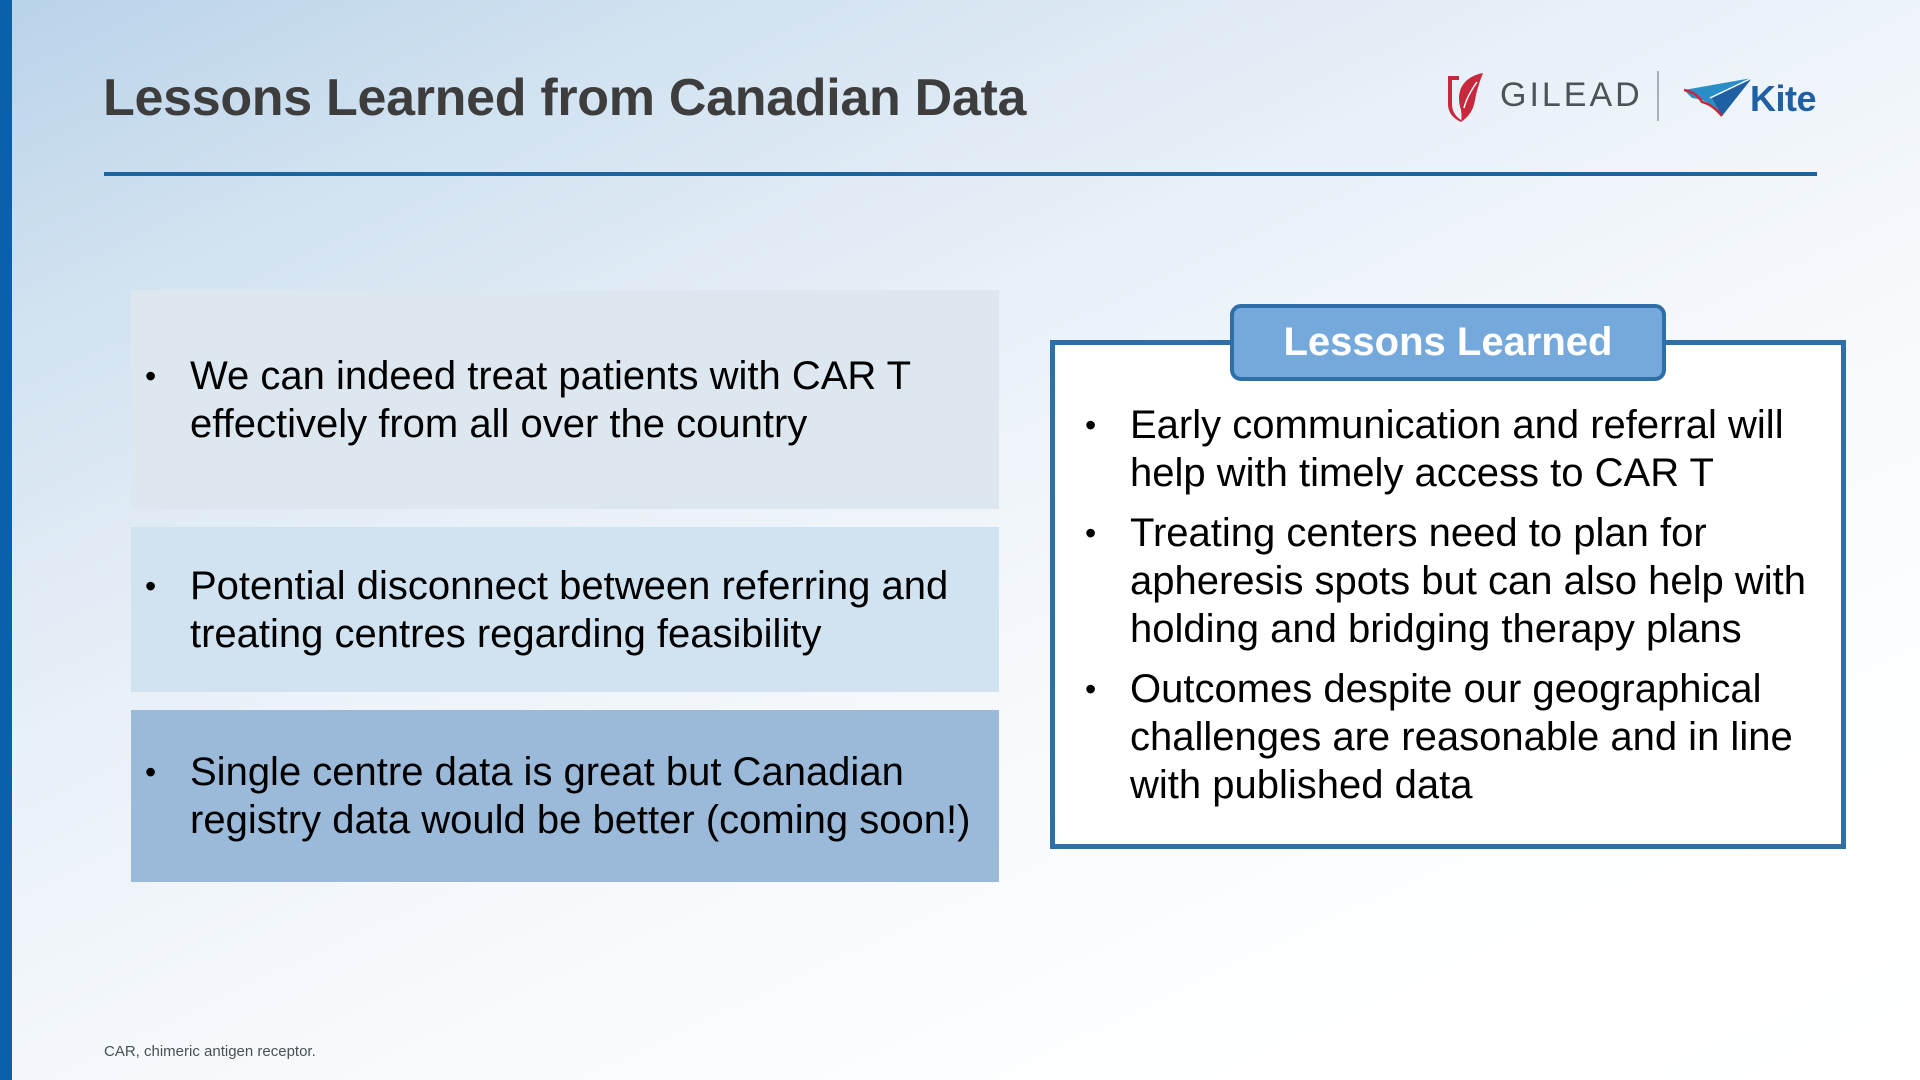  What do you see at coordinates (1571, 95) in the screenshot?
I see `gilead-wordmark: GILEAD` at bounding box center [1571, 95].